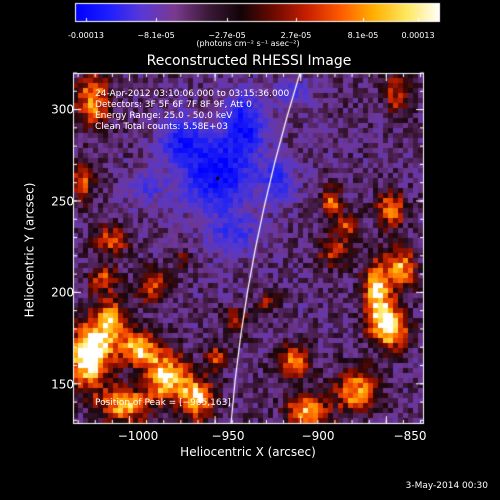 This screenshot has width=500, height=500. Describe the element at coordinates (62, 384) in the screenshot. I see `y-tick-label: 150` at that location.